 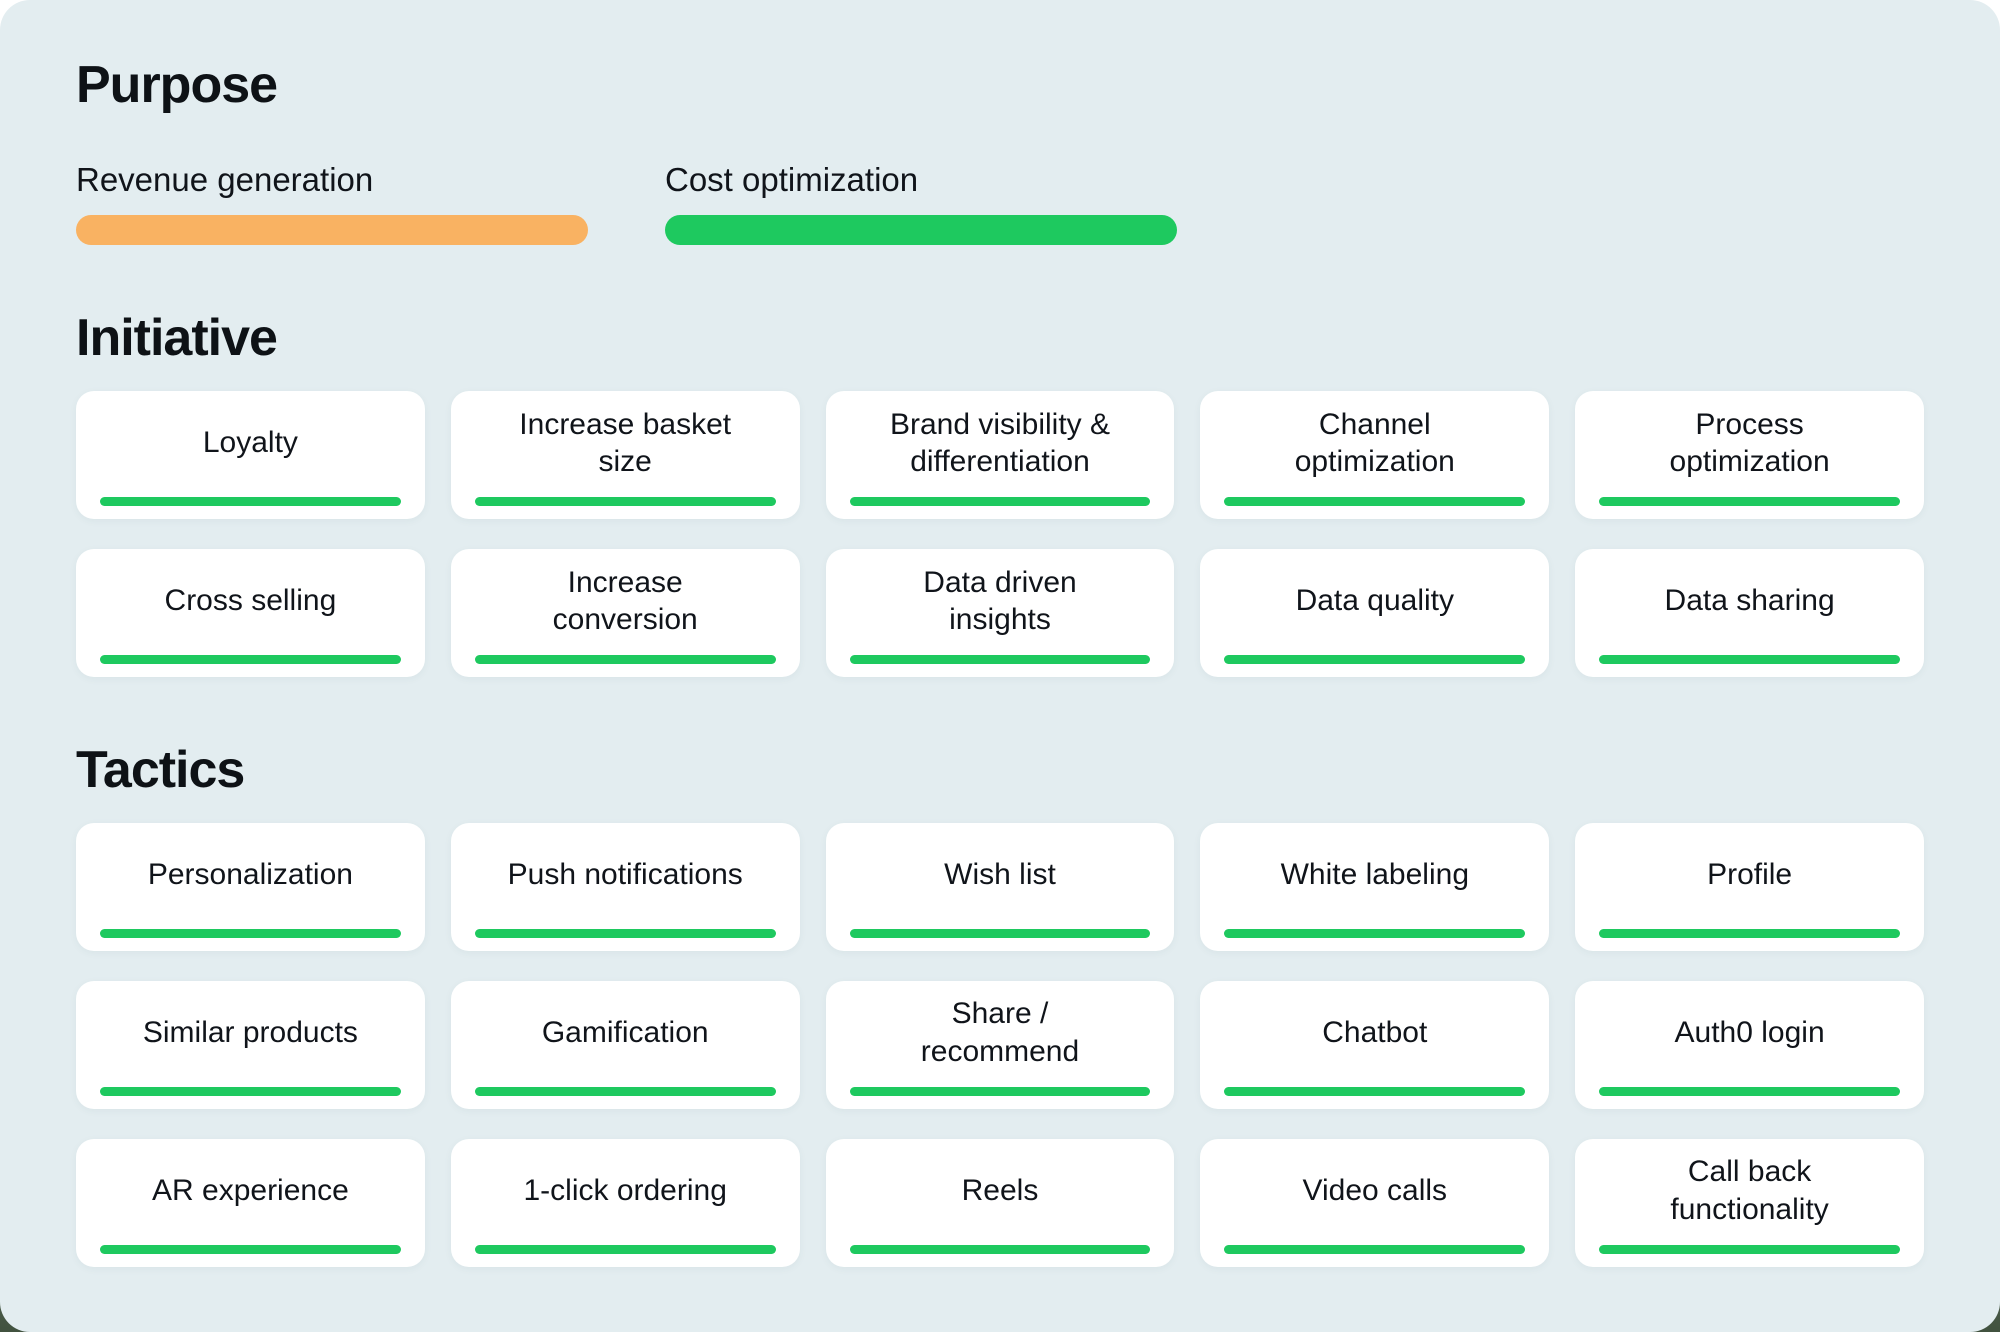 What do you see at coordinates (1000, 601) in the screenshot?
I see `card-label: Data driven insights` at bounding box center [1000, 601].